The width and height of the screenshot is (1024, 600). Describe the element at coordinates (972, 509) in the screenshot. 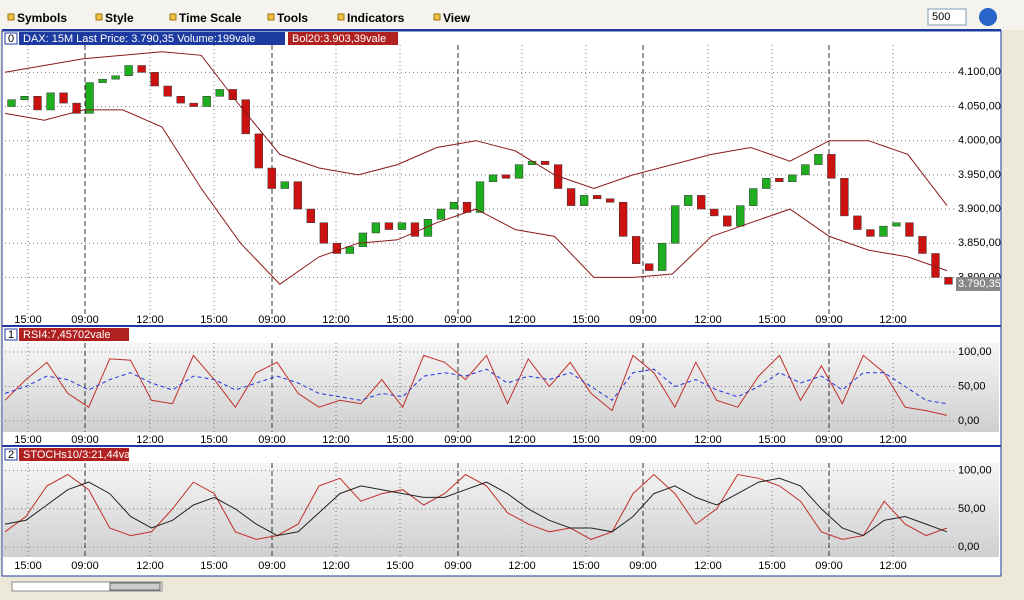

I see `y-tick-label: 50,00` at that location.